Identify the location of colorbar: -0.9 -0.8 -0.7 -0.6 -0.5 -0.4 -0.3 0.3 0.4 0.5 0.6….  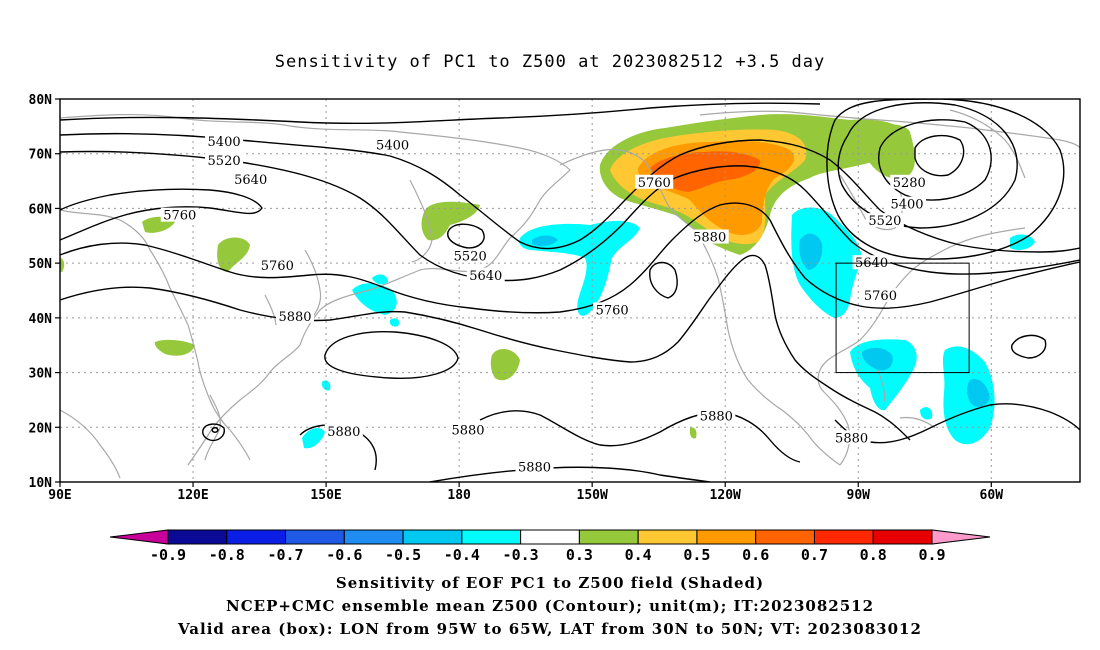
(550, 546).